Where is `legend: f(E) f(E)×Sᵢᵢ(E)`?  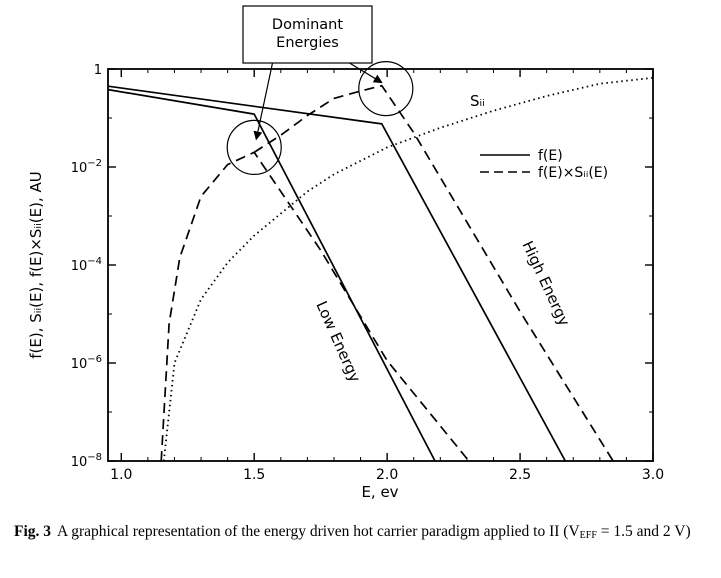 legend: f(E) f(E)×Sᵢᵢ(E) is located at coordinates (544, 164).